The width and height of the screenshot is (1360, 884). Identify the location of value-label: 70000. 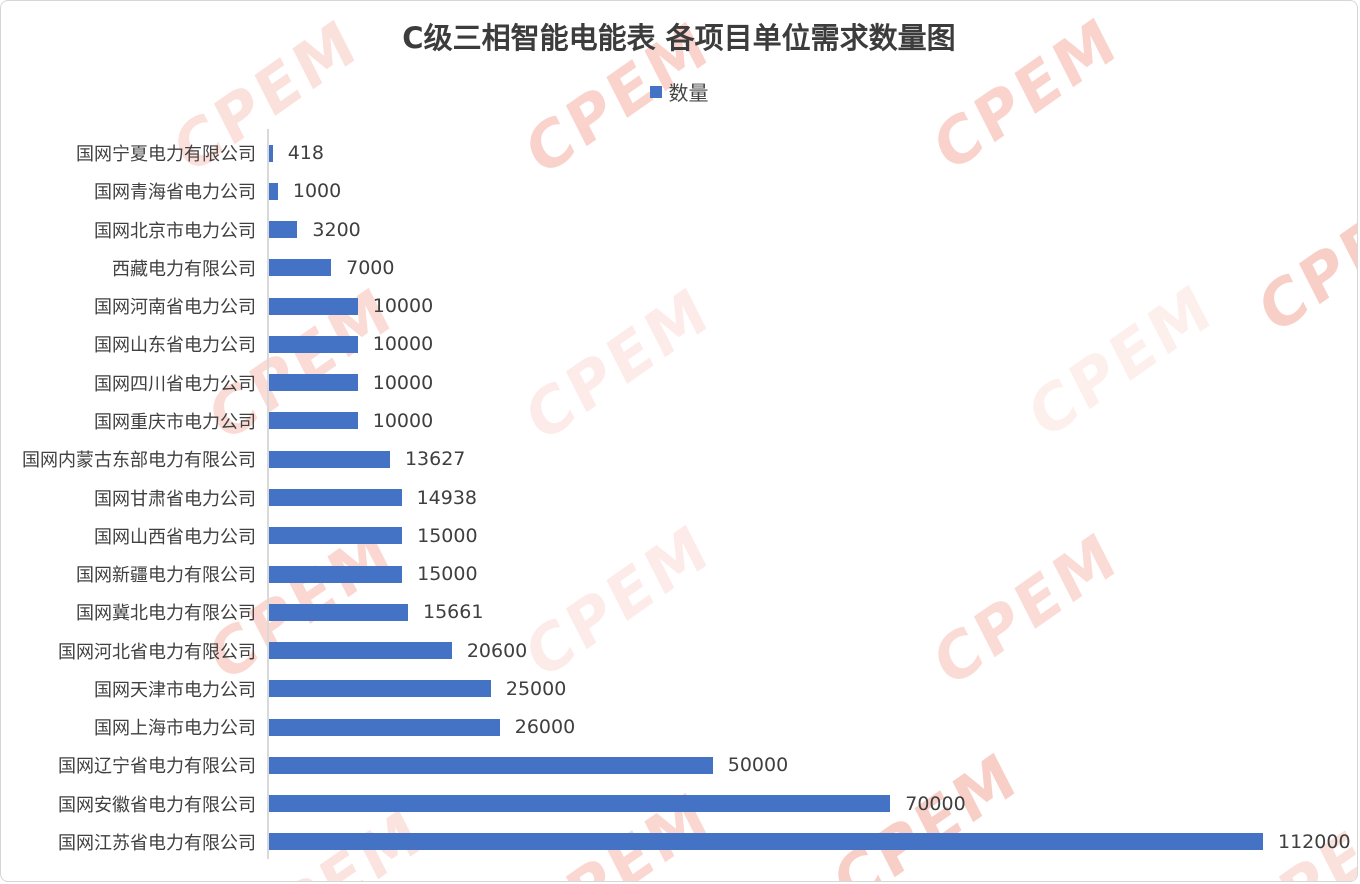
(935, 803).